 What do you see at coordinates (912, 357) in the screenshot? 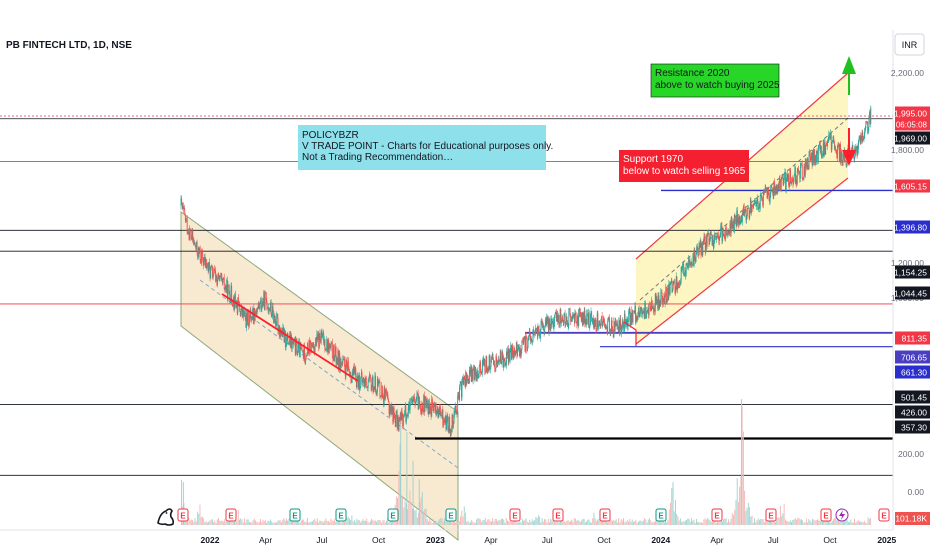
I see `price-tag-7: 706.65` at bounding box center [912, 357].